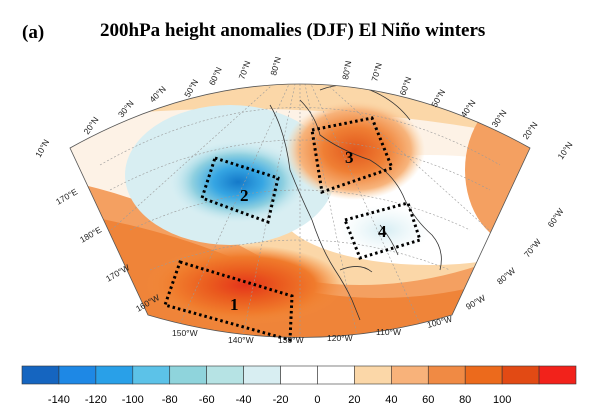 This screenshot has height=413, width=600. I want to click on colorbar-tick-label: 80, so click(465, 400).